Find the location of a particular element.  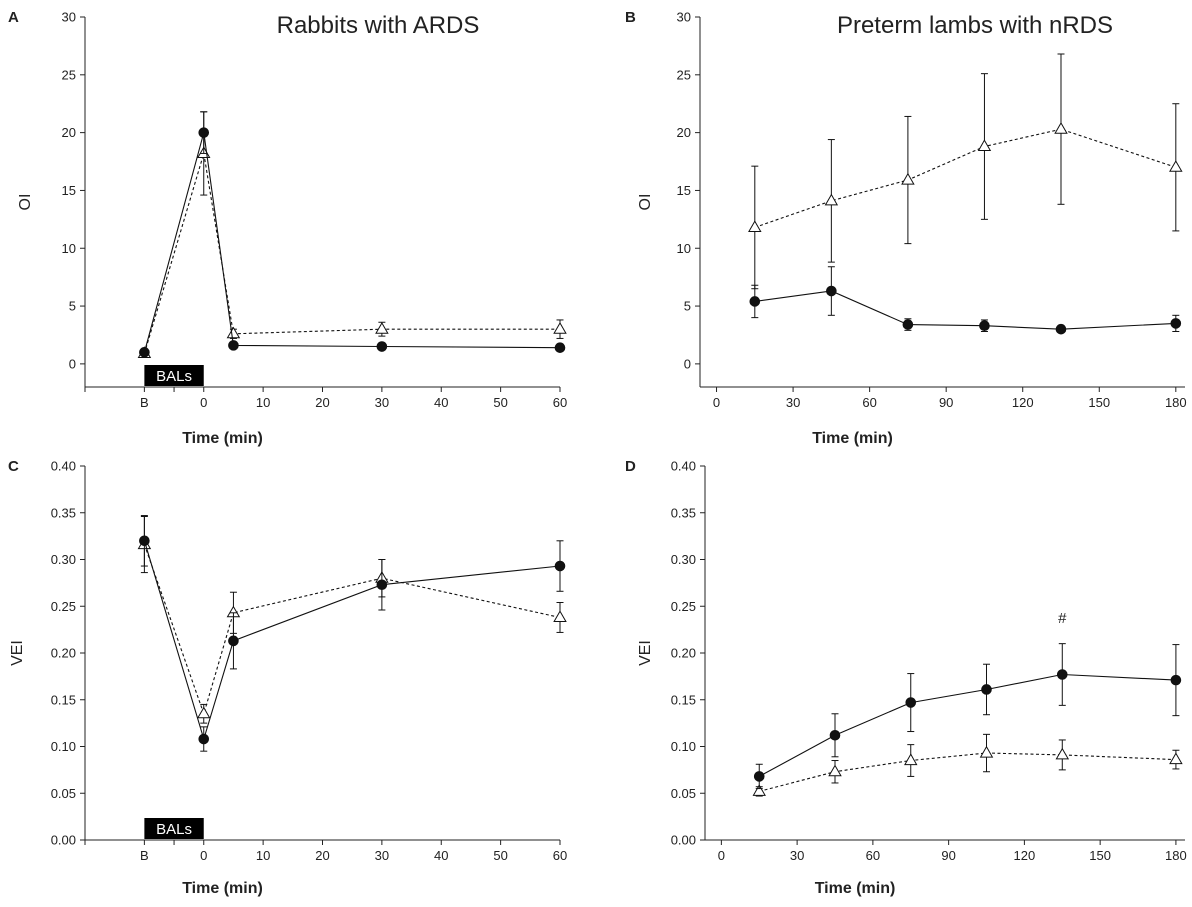

y-tick-label: 5 is located at coordinates (72, 306).